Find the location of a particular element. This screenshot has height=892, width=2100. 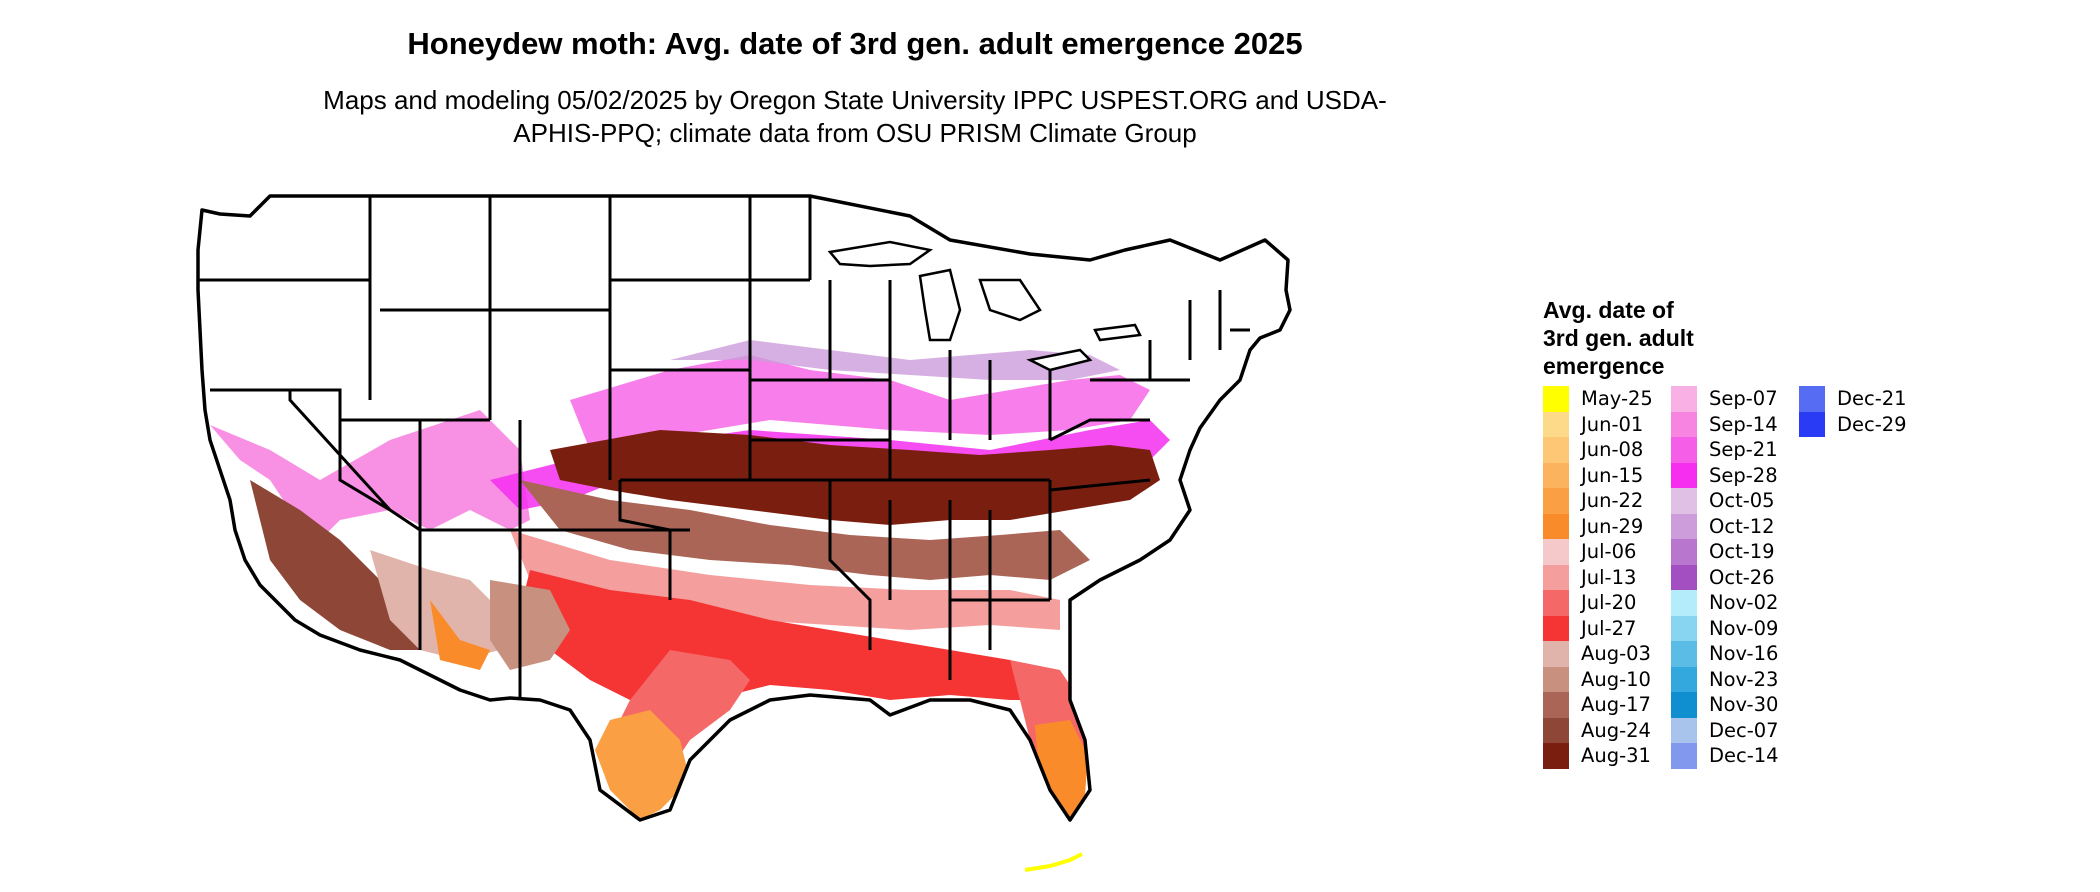

legend-item: Jun-01 is located at coordinates (1598, 424).